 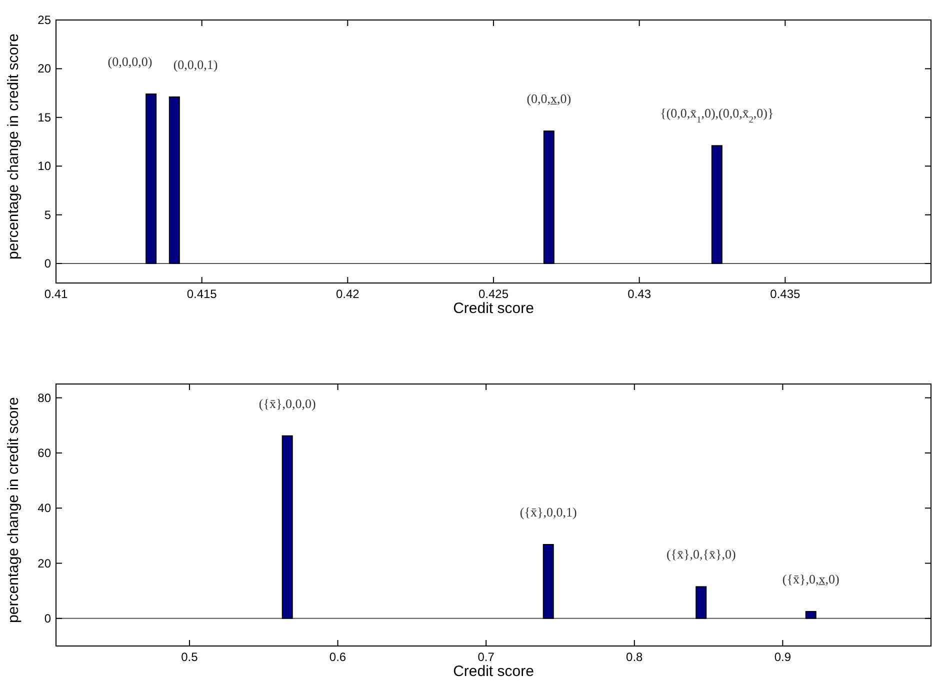 I want to click on y-tick-label: 60, so click(x=45, y=453).